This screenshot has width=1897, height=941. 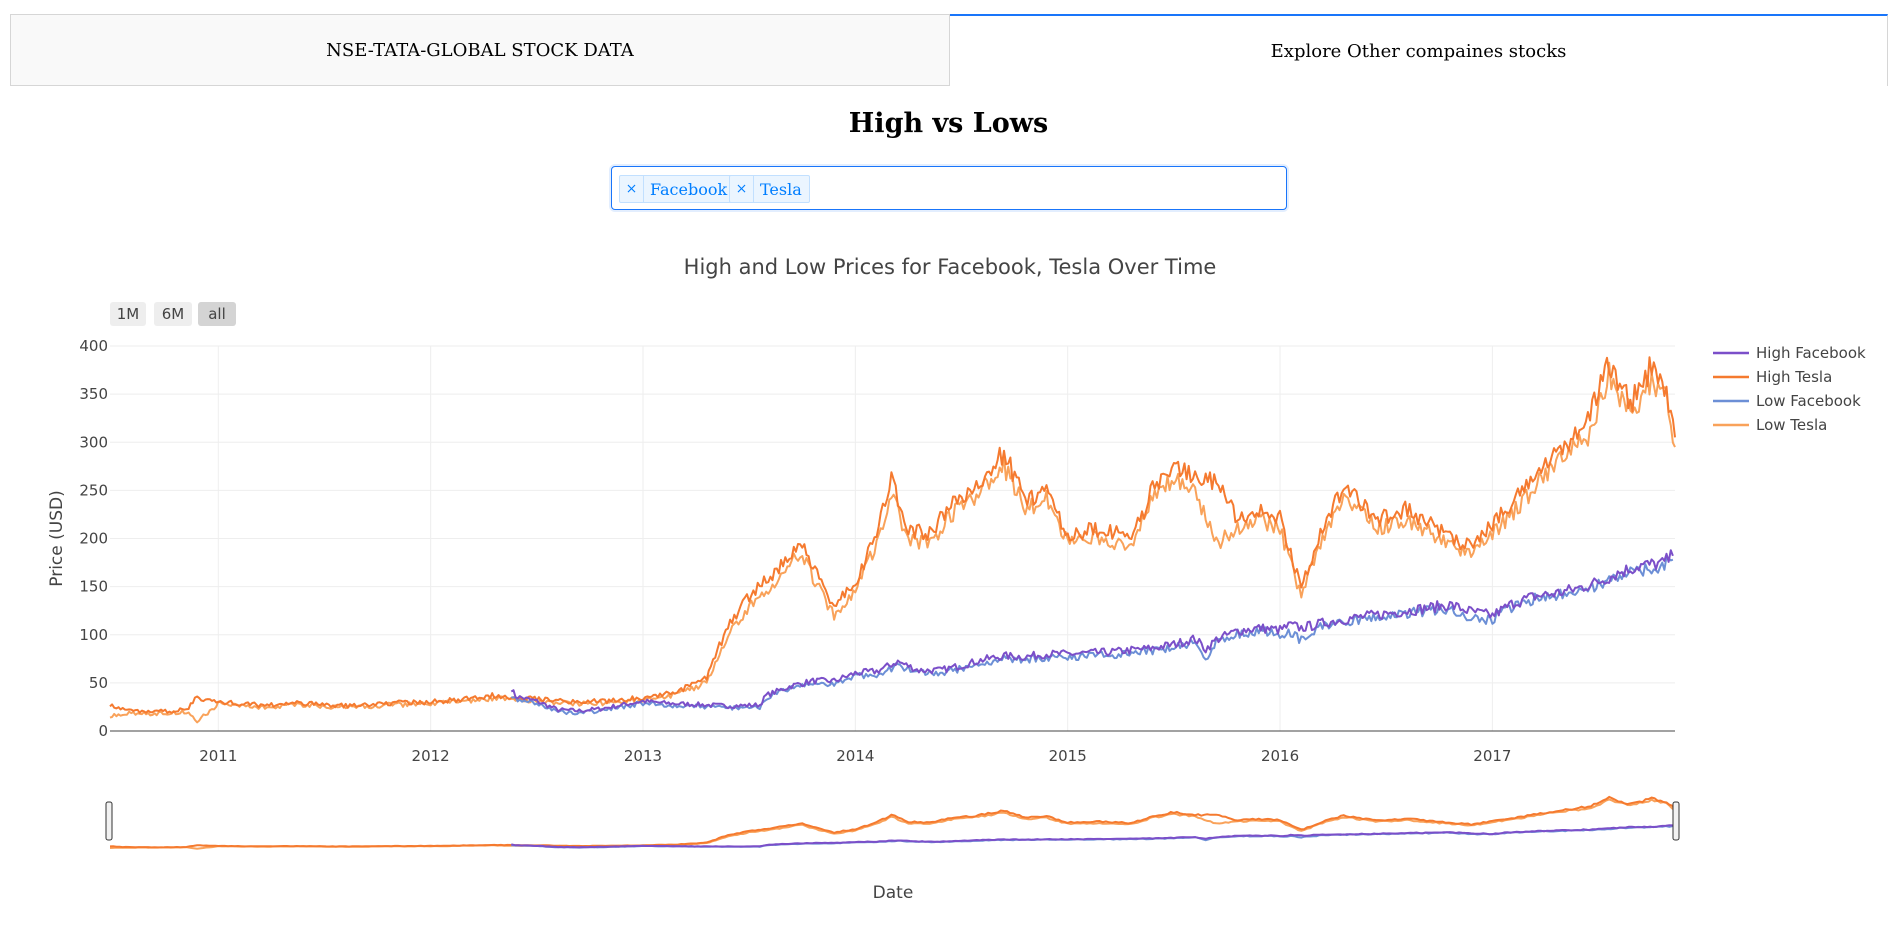 I want to click on y-tick-label: 0, so click(x=103, y=731).